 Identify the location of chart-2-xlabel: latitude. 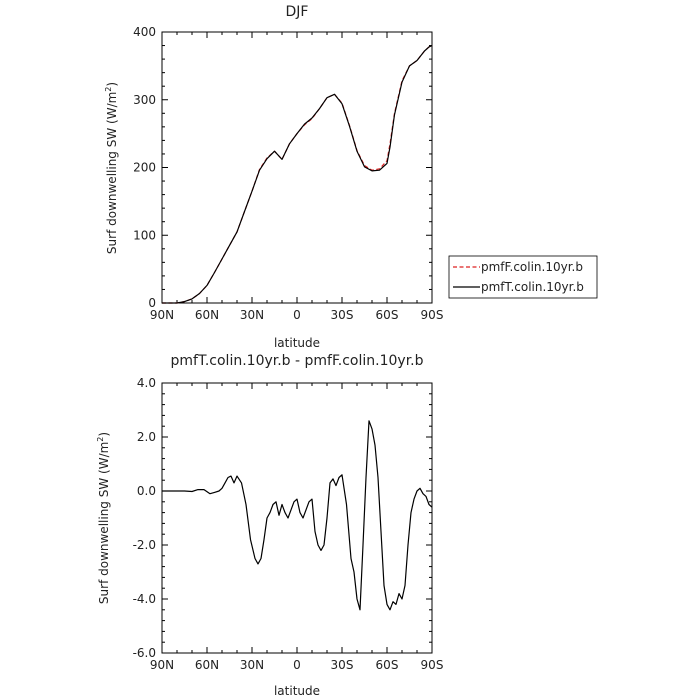
(297, 691).